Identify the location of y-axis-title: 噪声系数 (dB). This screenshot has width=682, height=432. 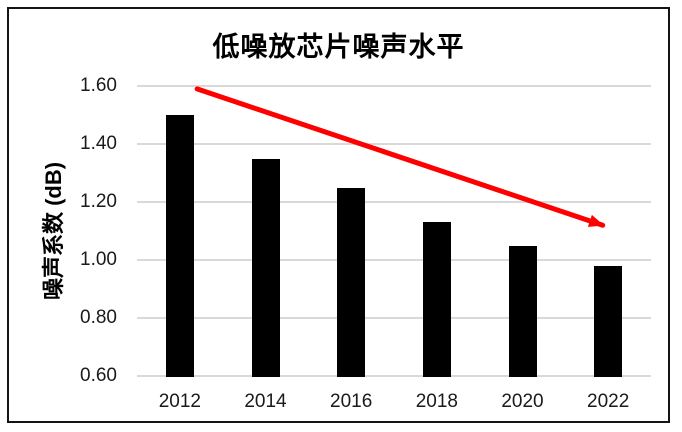
(53, 231).